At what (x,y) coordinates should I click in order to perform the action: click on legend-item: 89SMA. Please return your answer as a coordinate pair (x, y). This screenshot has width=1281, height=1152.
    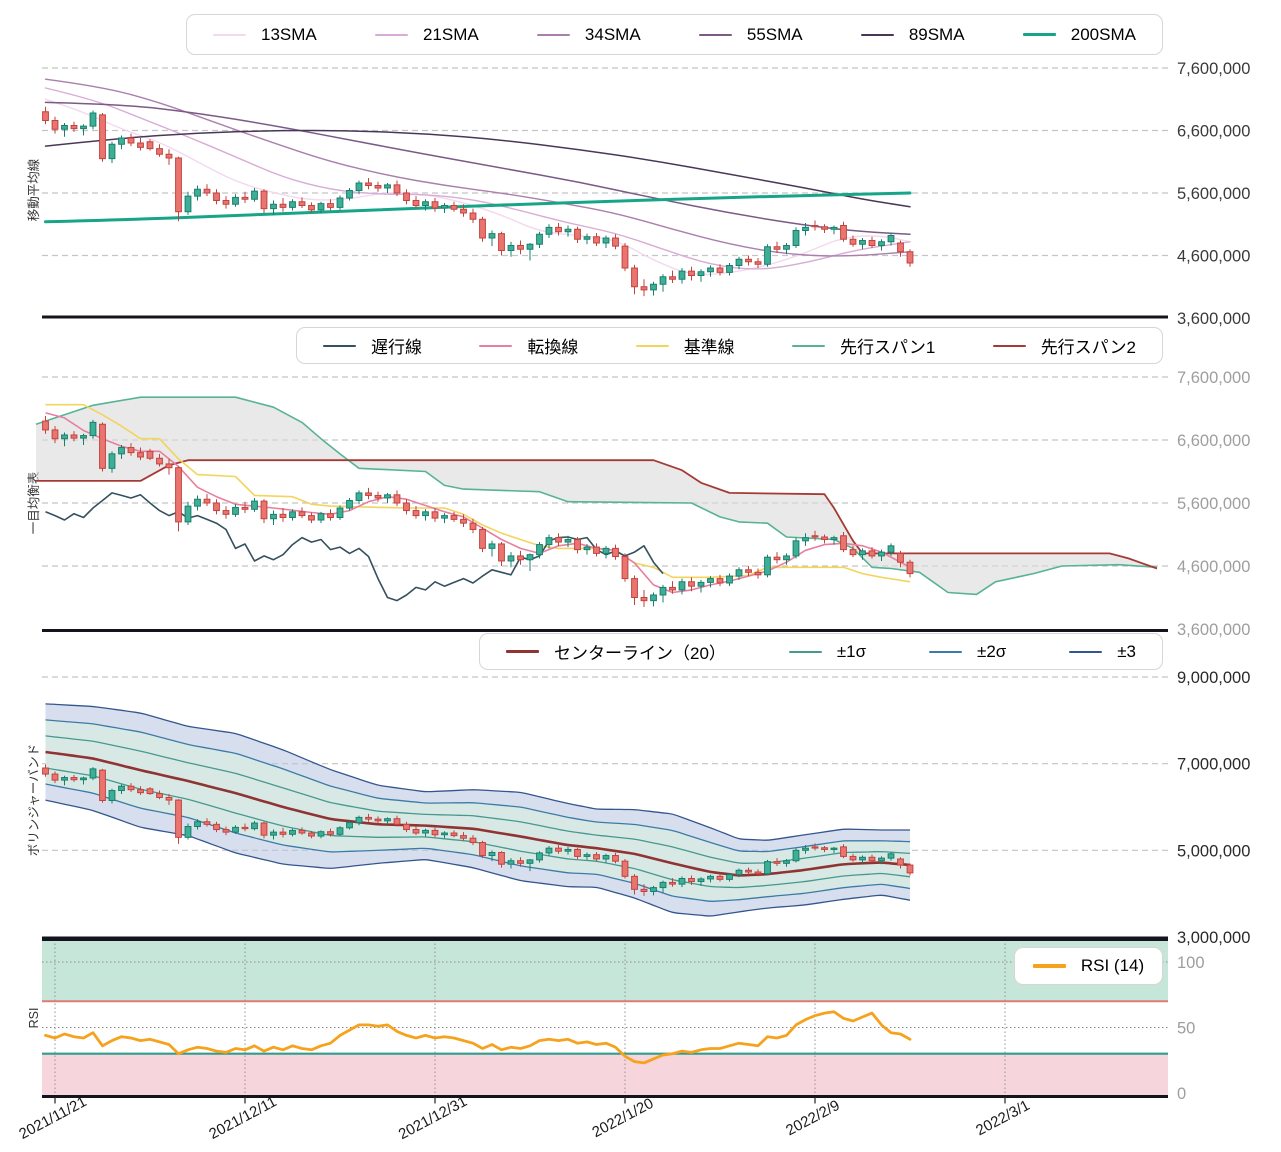
    Looking at the image, I should click on (912, 34).